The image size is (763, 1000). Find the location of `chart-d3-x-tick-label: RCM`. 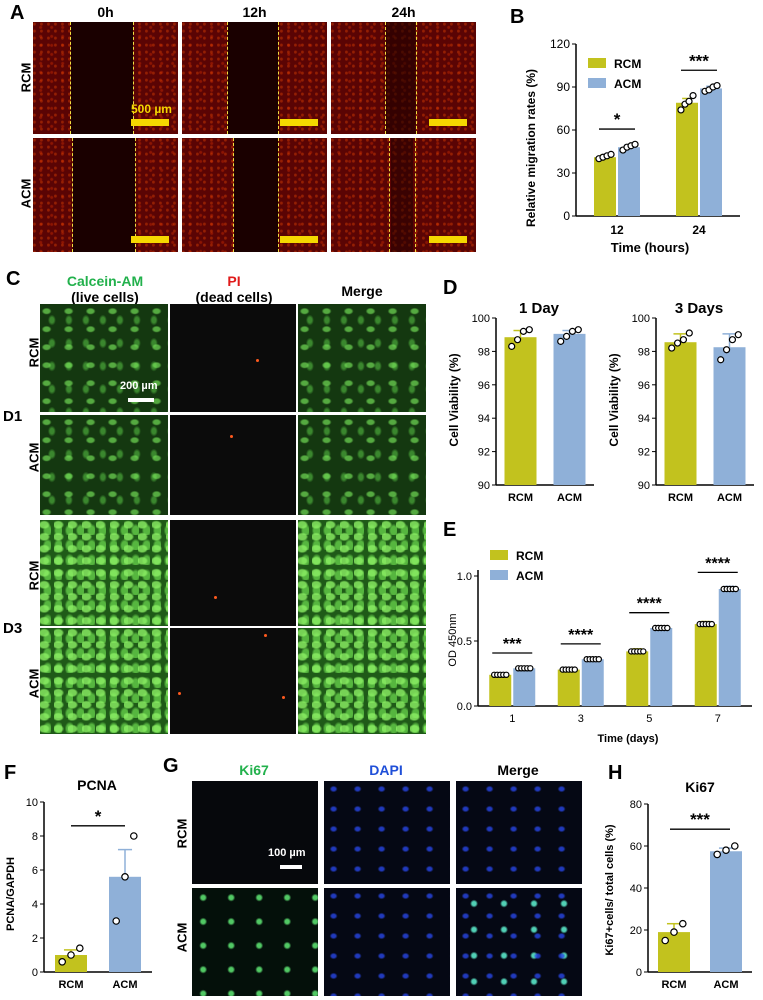

chart-d3-x-tick-label: RCM is located at coordinates (680, 498).